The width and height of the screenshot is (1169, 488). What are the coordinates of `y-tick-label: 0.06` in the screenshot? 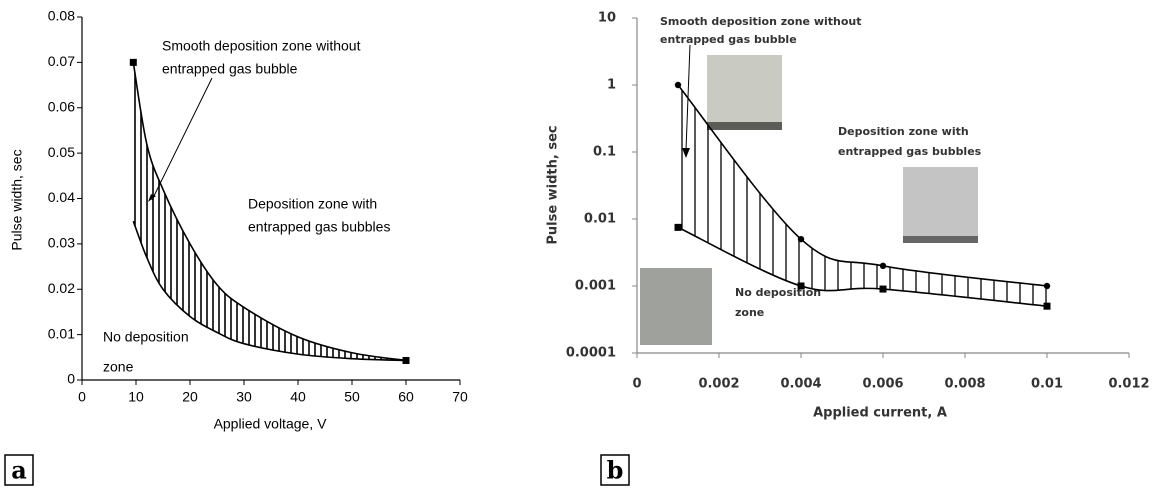 It's located at (61, 106).